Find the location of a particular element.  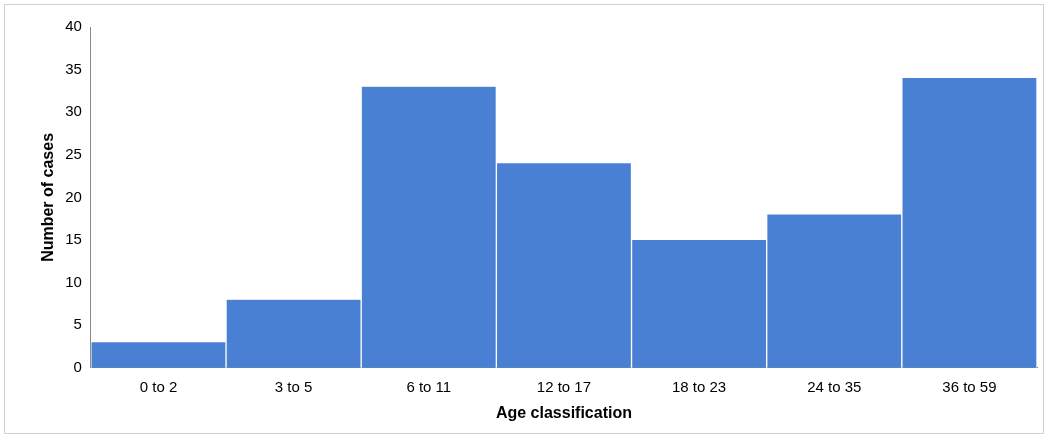

y-tick-label: 40 is located at coordinates (73, 26).